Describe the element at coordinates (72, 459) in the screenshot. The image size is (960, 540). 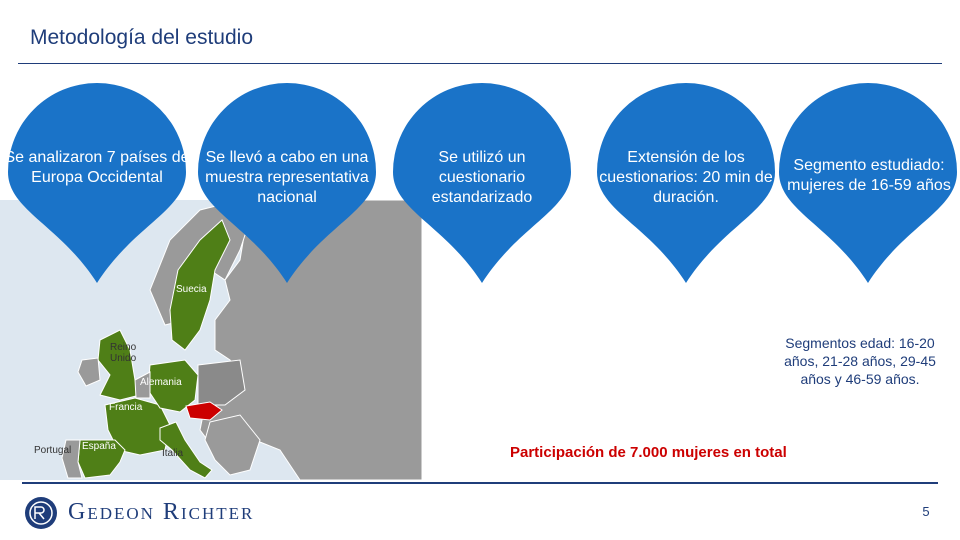
I see `map-country-portugal` at that location.